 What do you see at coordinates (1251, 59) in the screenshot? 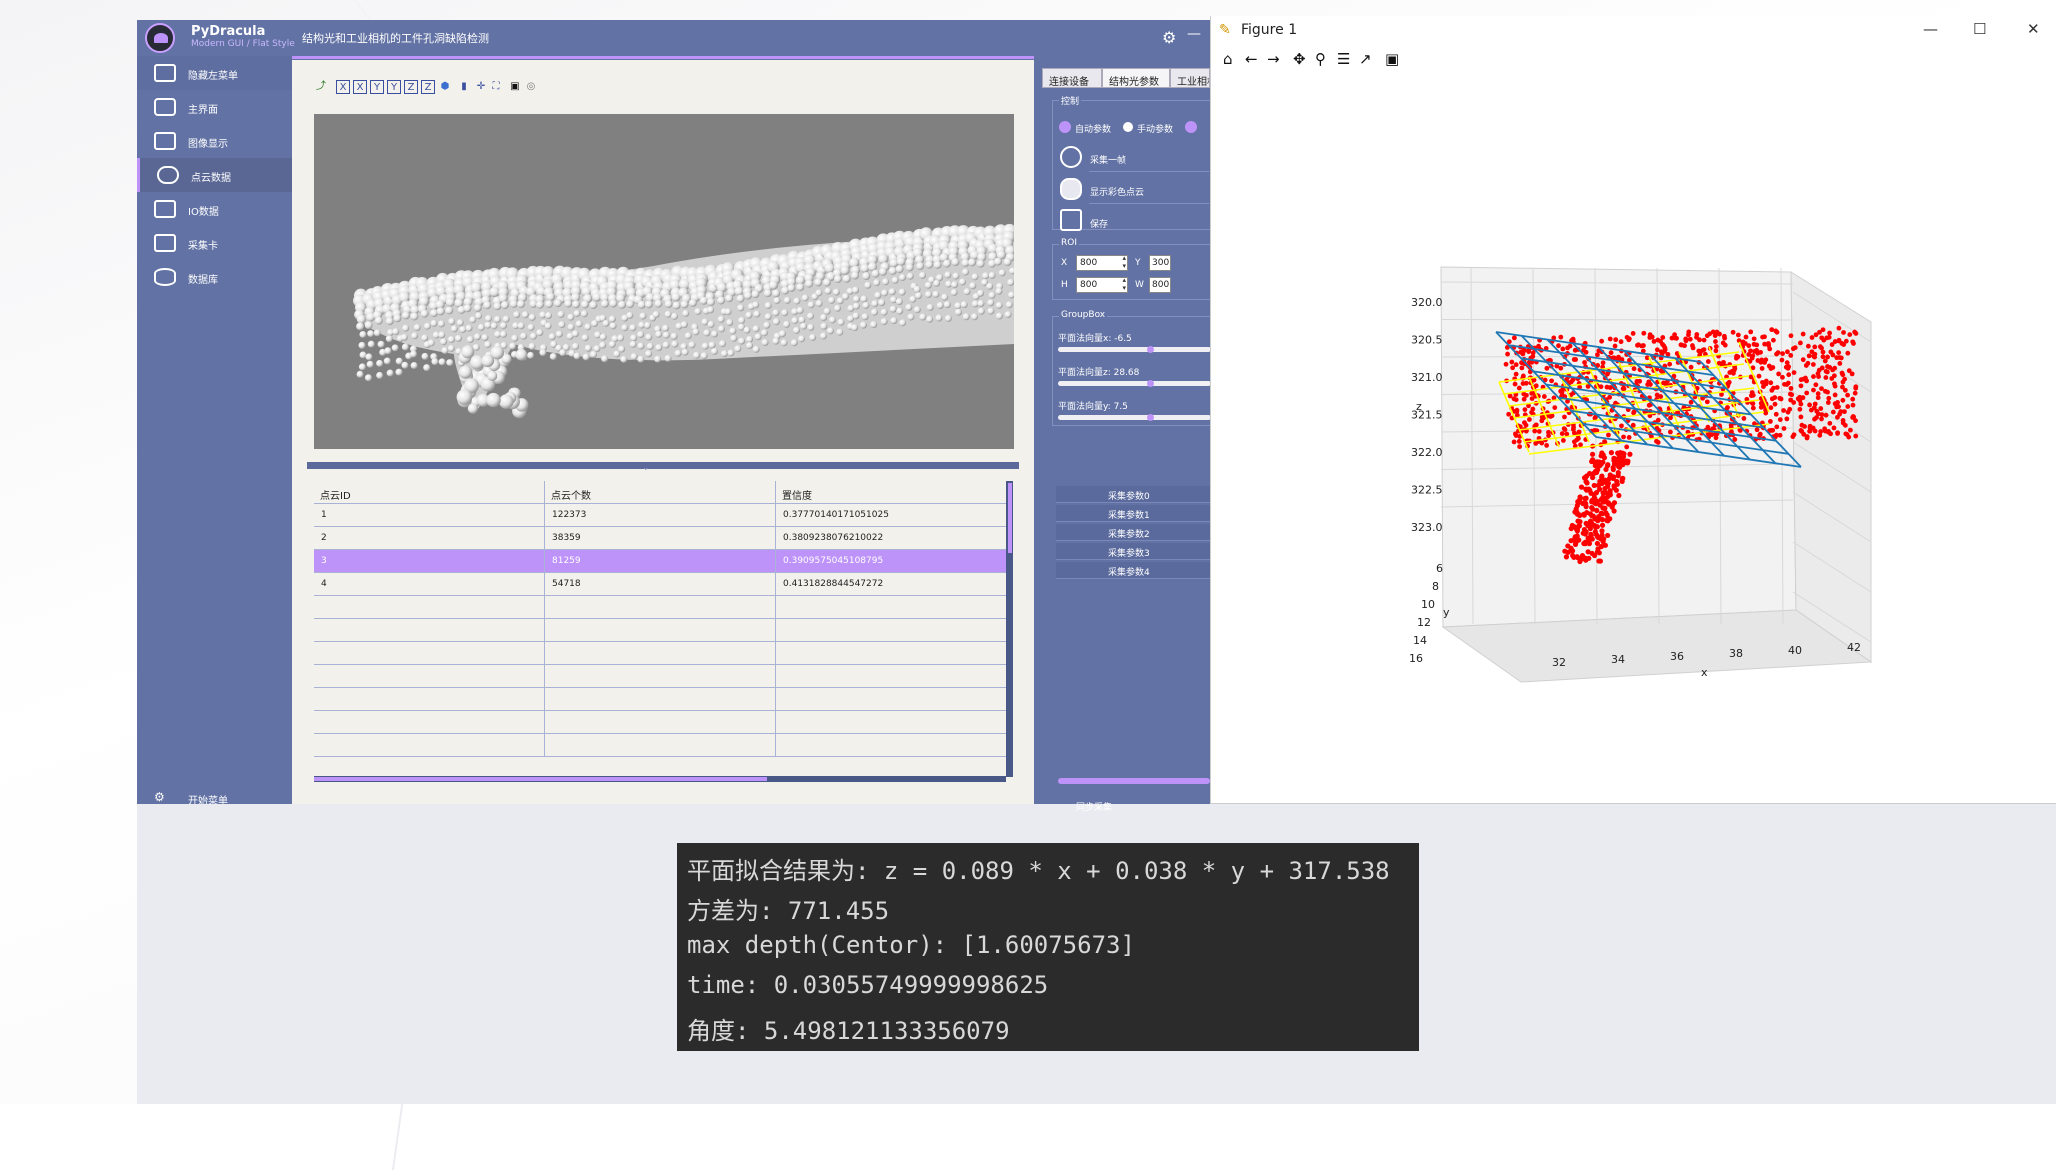
I see `back-arrow-icon: ←` at bounding box center [1251, 59].